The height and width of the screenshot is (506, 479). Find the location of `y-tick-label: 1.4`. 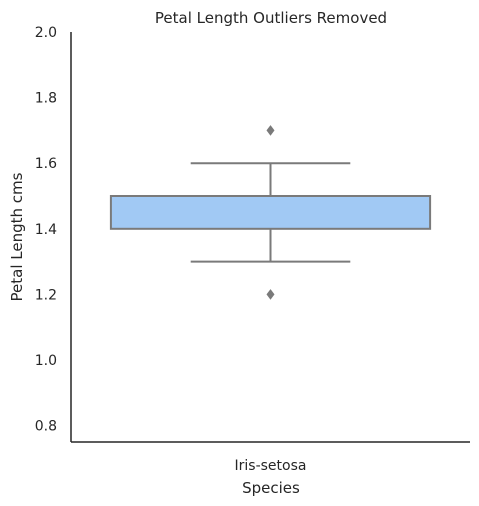

y-tick-label: 1.4 is located at coordinates (46, 230).